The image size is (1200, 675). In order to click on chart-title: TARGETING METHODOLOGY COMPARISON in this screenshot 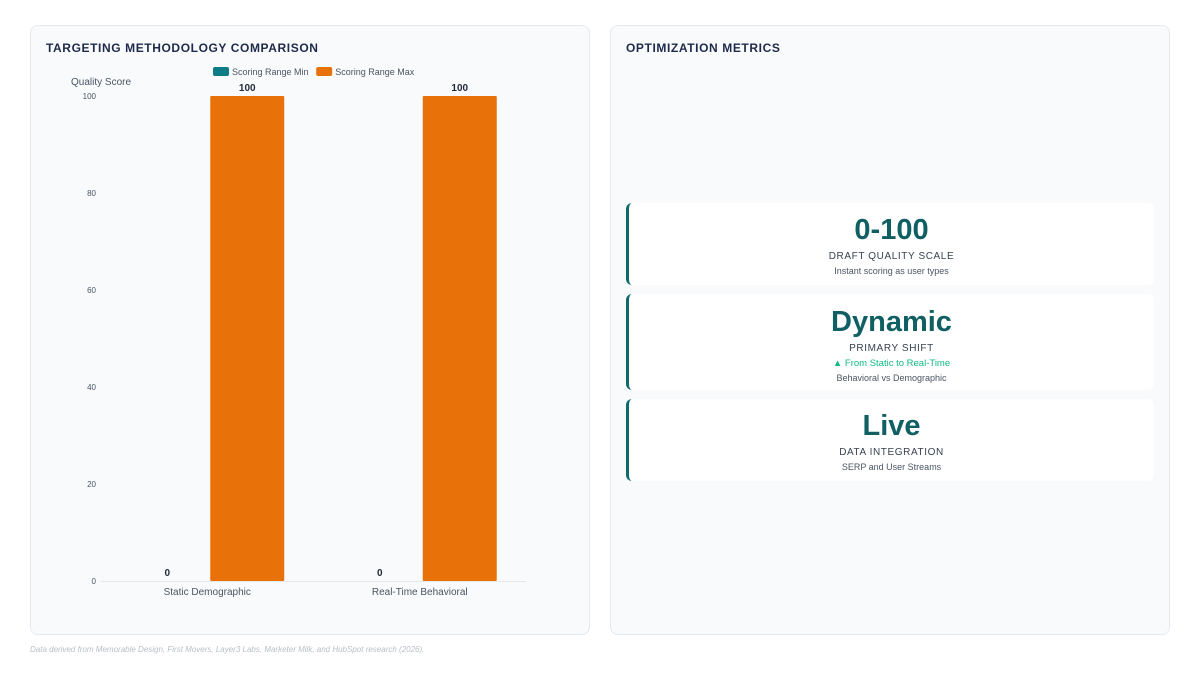, I will do `click(182, 48)`.